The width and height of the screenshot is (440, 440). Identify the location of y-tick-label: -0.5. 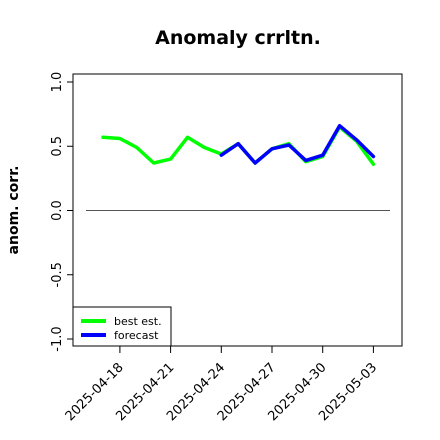
(57, 274).